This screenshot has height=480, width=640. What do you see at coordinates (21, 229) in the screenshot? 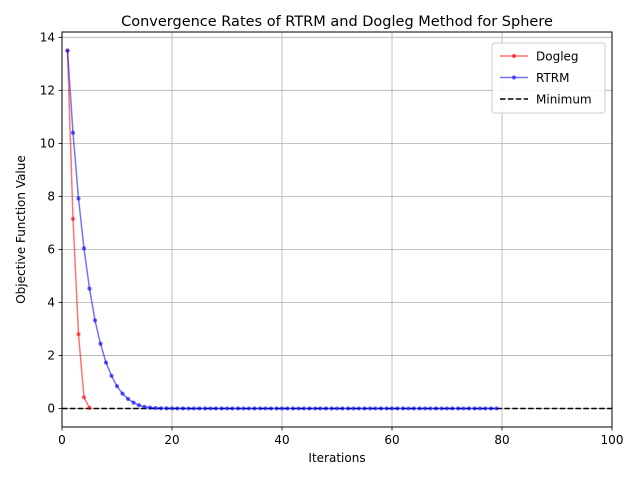
I see `y-axis-label: Objective Function Value` at bounding box center [21, 229].